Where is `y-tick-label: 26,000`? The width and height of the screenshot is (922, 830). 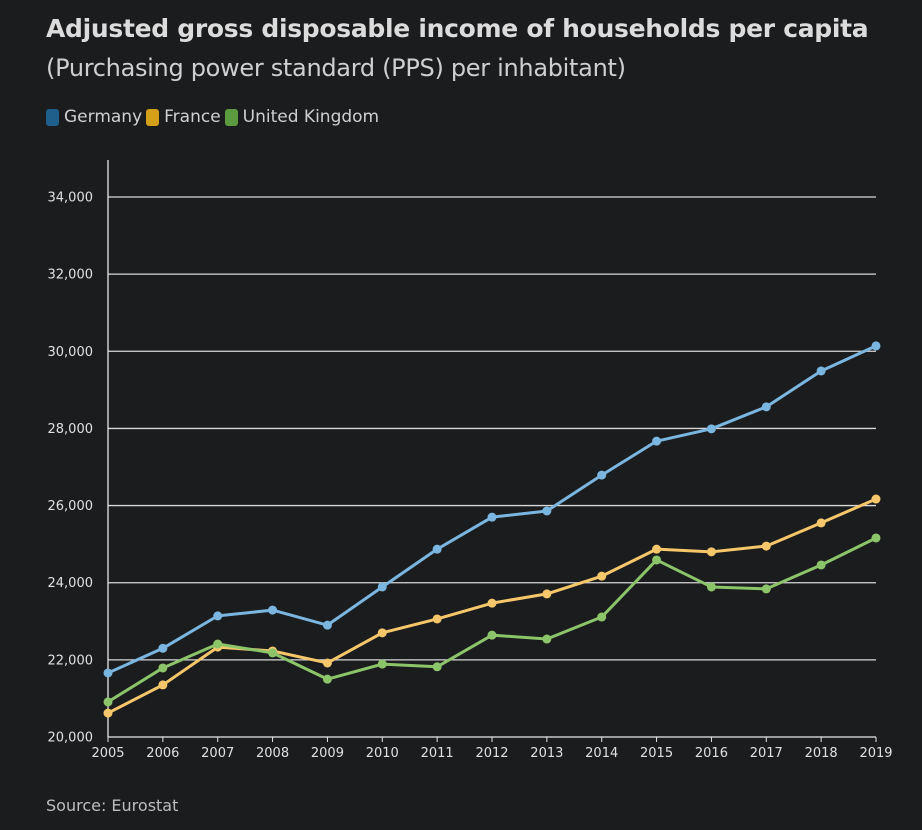 y-tick-label: 26,000 is located at coordinates (71, 506).